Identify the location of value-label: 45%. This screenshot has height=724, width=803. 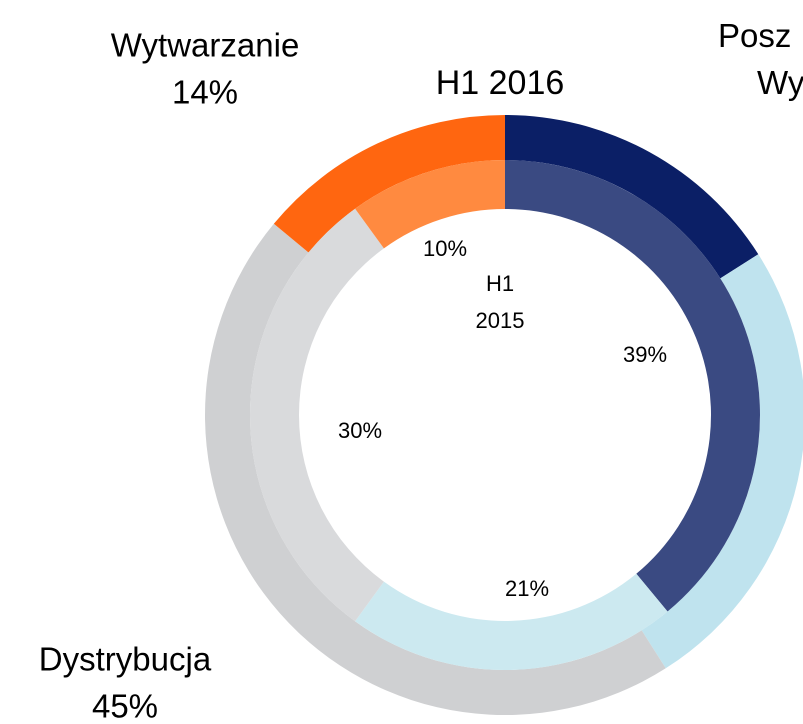
(125, 706).